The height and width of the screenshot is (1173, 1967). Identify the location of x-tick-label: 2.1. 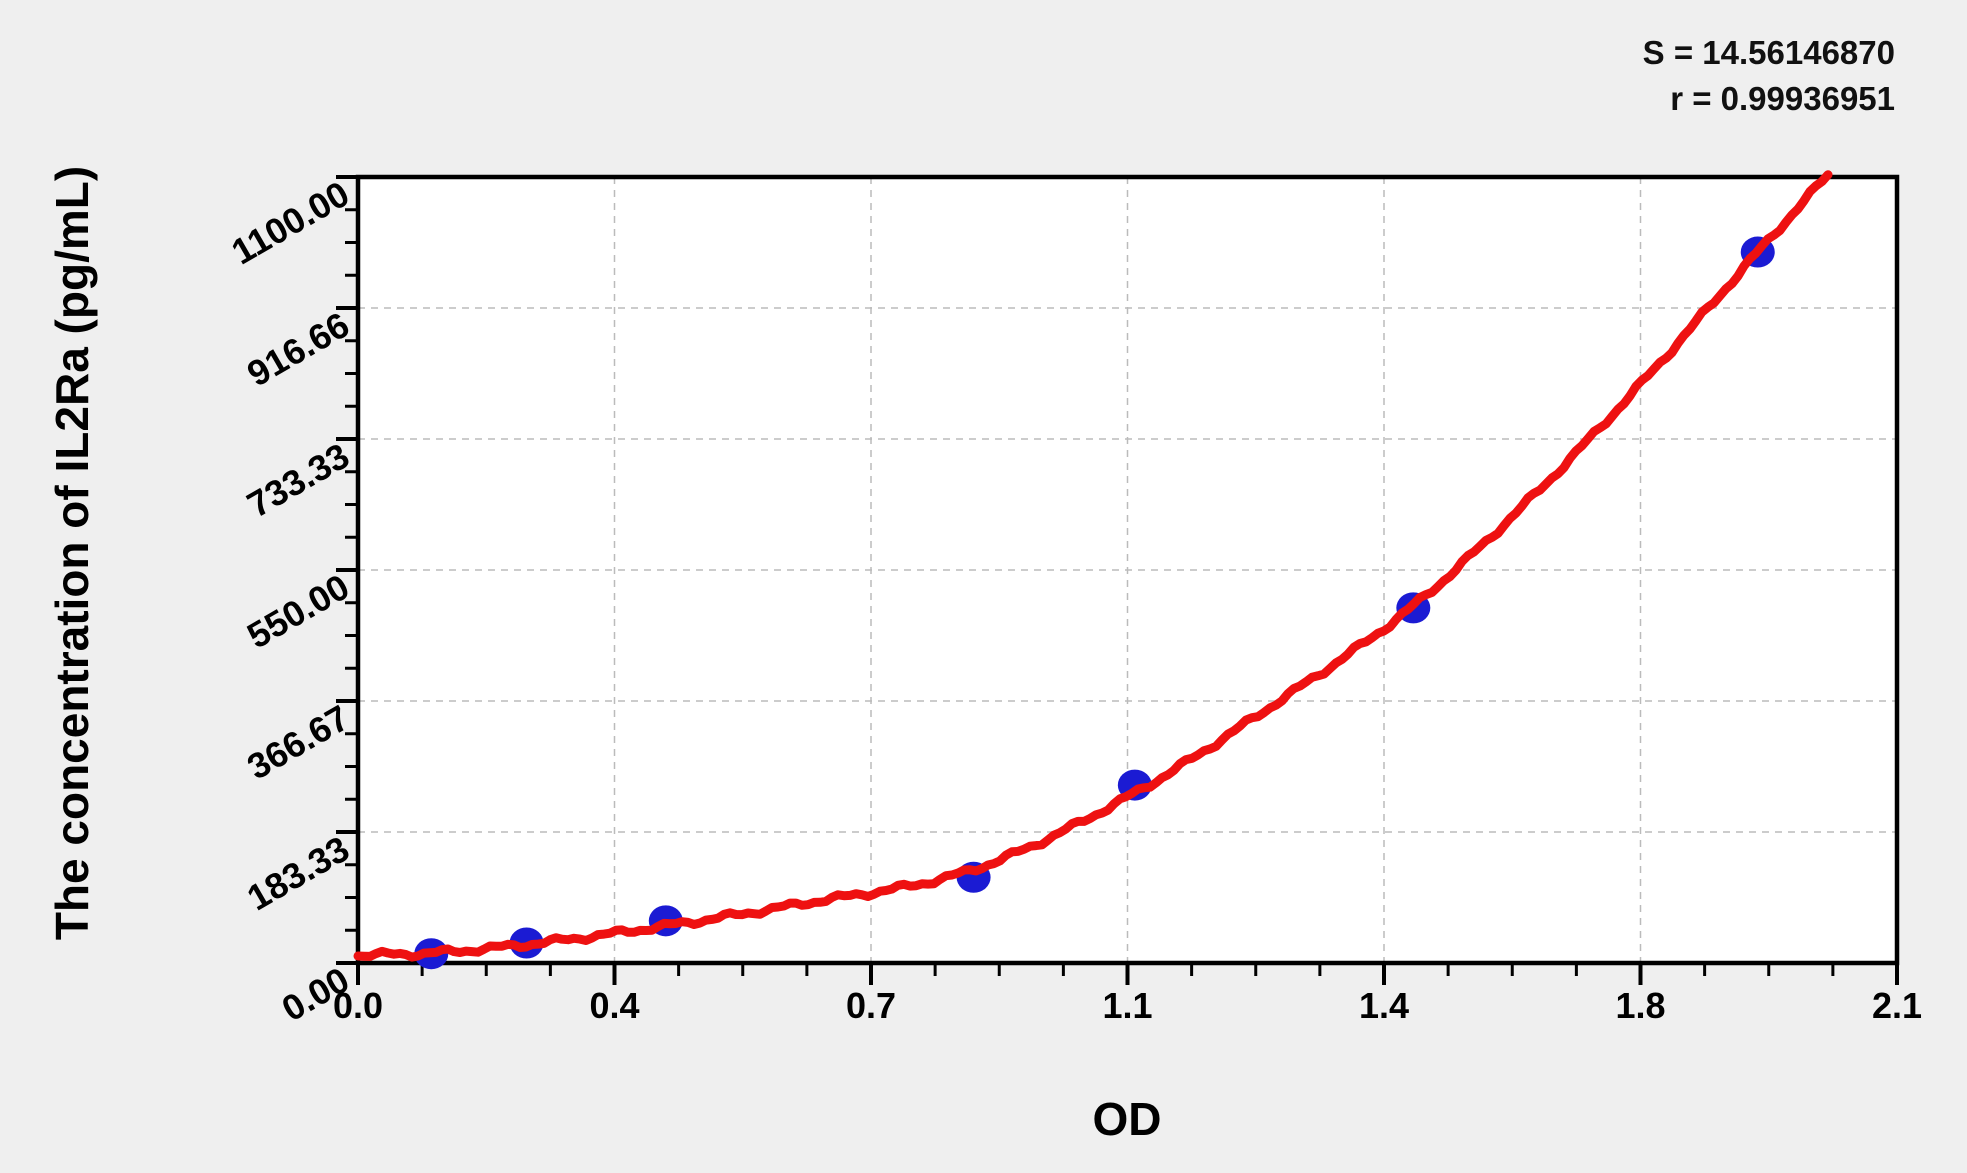
(1897, 1005).